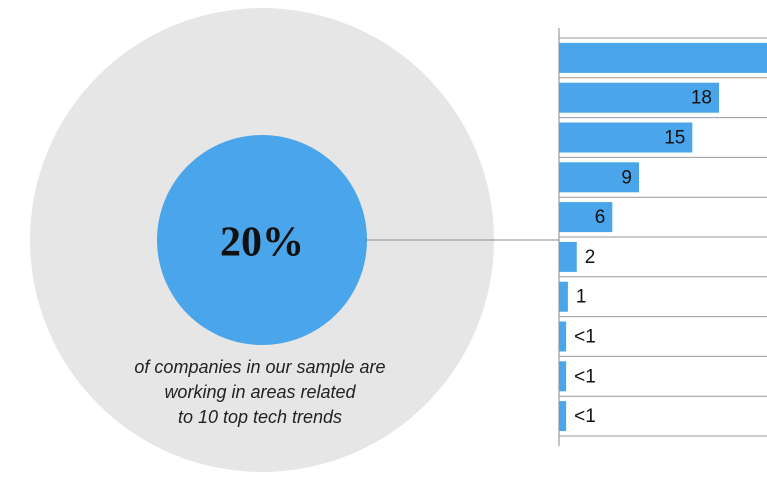 The width and height of the screenshot is (767, 480). Describe the element at coordinates (701, 98) in the screenshot. I see `data-label: 18` at that location.